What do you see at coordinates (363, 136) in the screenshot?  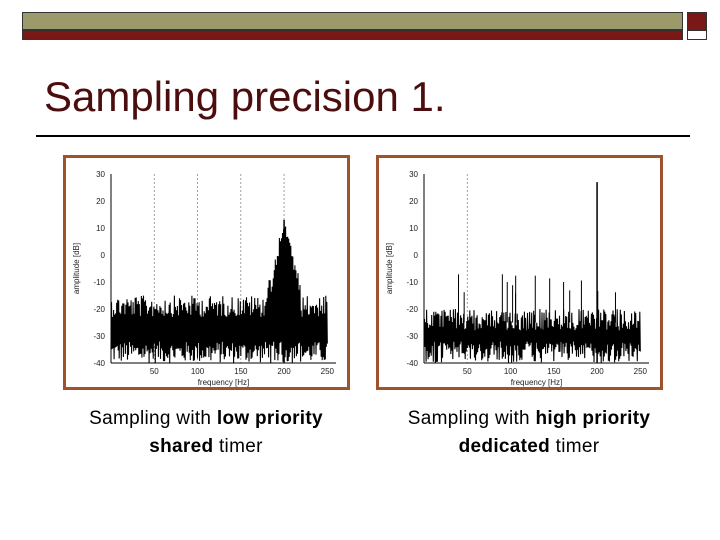 I see `title-underline` at bounding box center [363, 136].